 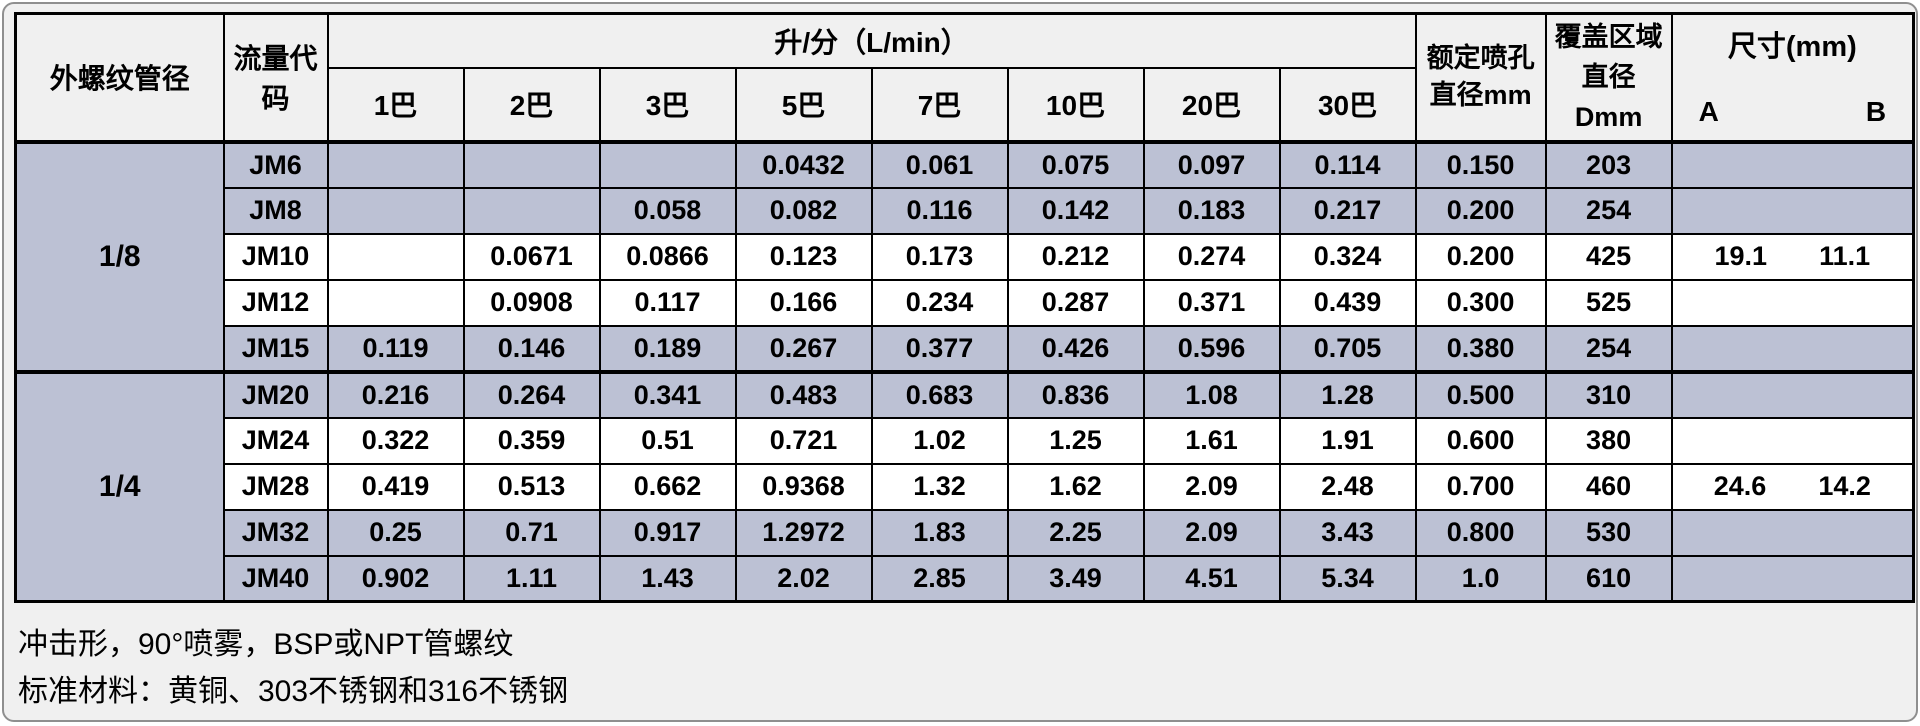 What do you see at coordinates (1480, 348) in the screenshot?
I see `orifice-value-cell: 0.380` at bounding box center [1480, 348].